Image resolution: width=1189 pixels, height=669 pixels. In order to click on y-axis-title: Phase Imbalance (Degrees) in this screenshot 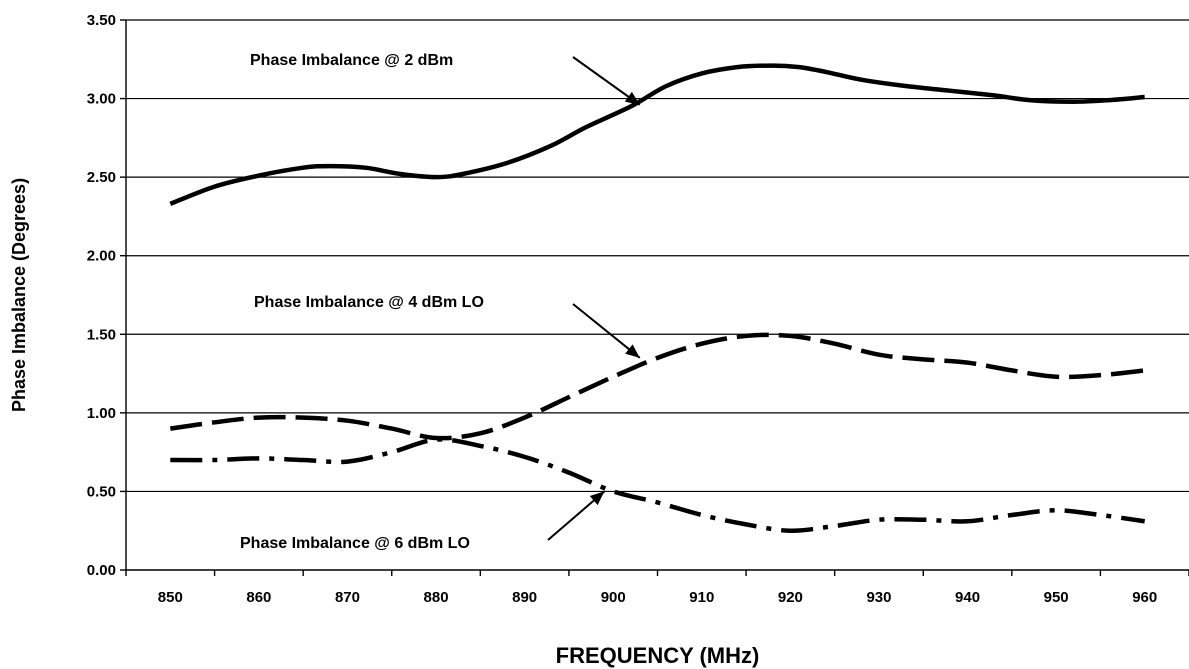, I will do `click(19, 295)`.